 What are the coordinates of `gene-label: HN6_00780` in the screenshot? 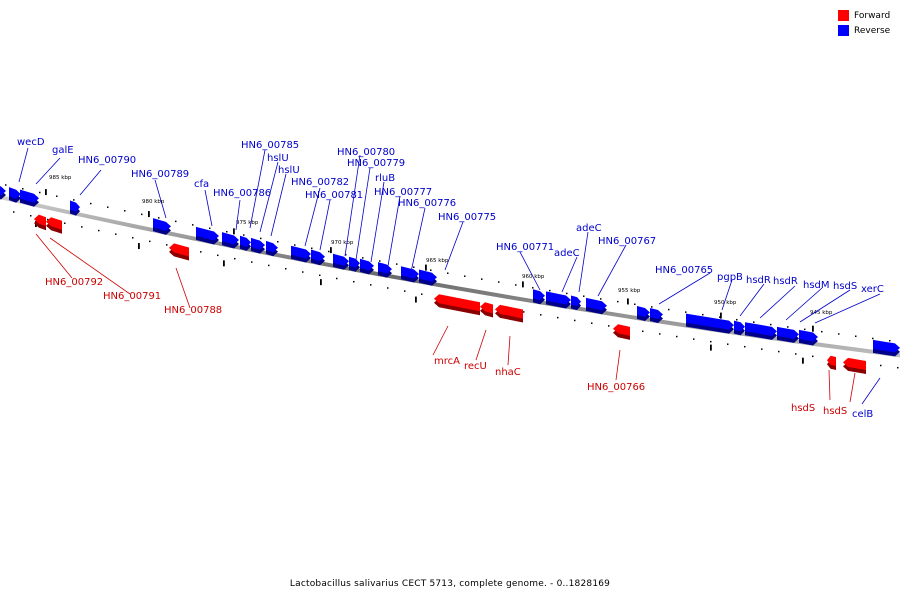 It's located at (366, 152).